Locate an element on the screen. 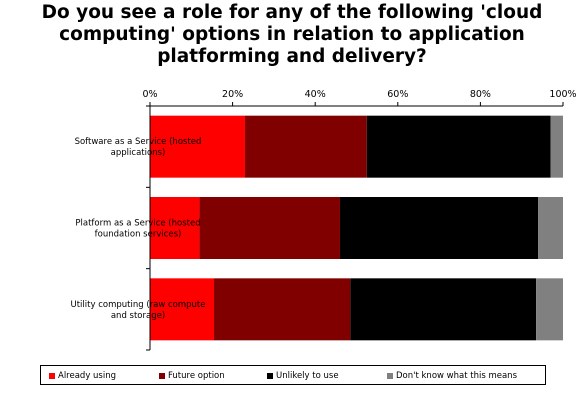  x-tick-label: 20% is located at coordinates (232, 94).